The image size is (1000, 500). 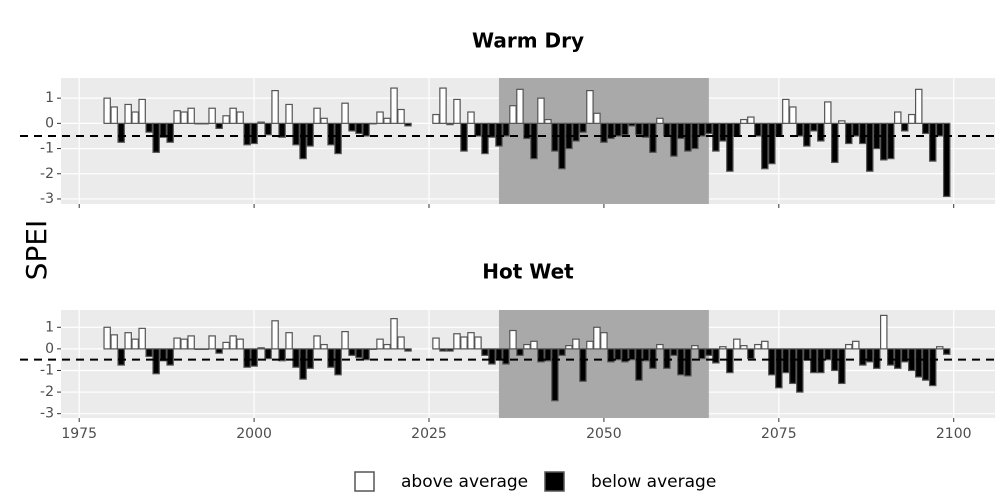 What do you see at coordinates (47, 199) in the screenshot?
I see `y-tick-label: -3` at bounding box center [47, 199].